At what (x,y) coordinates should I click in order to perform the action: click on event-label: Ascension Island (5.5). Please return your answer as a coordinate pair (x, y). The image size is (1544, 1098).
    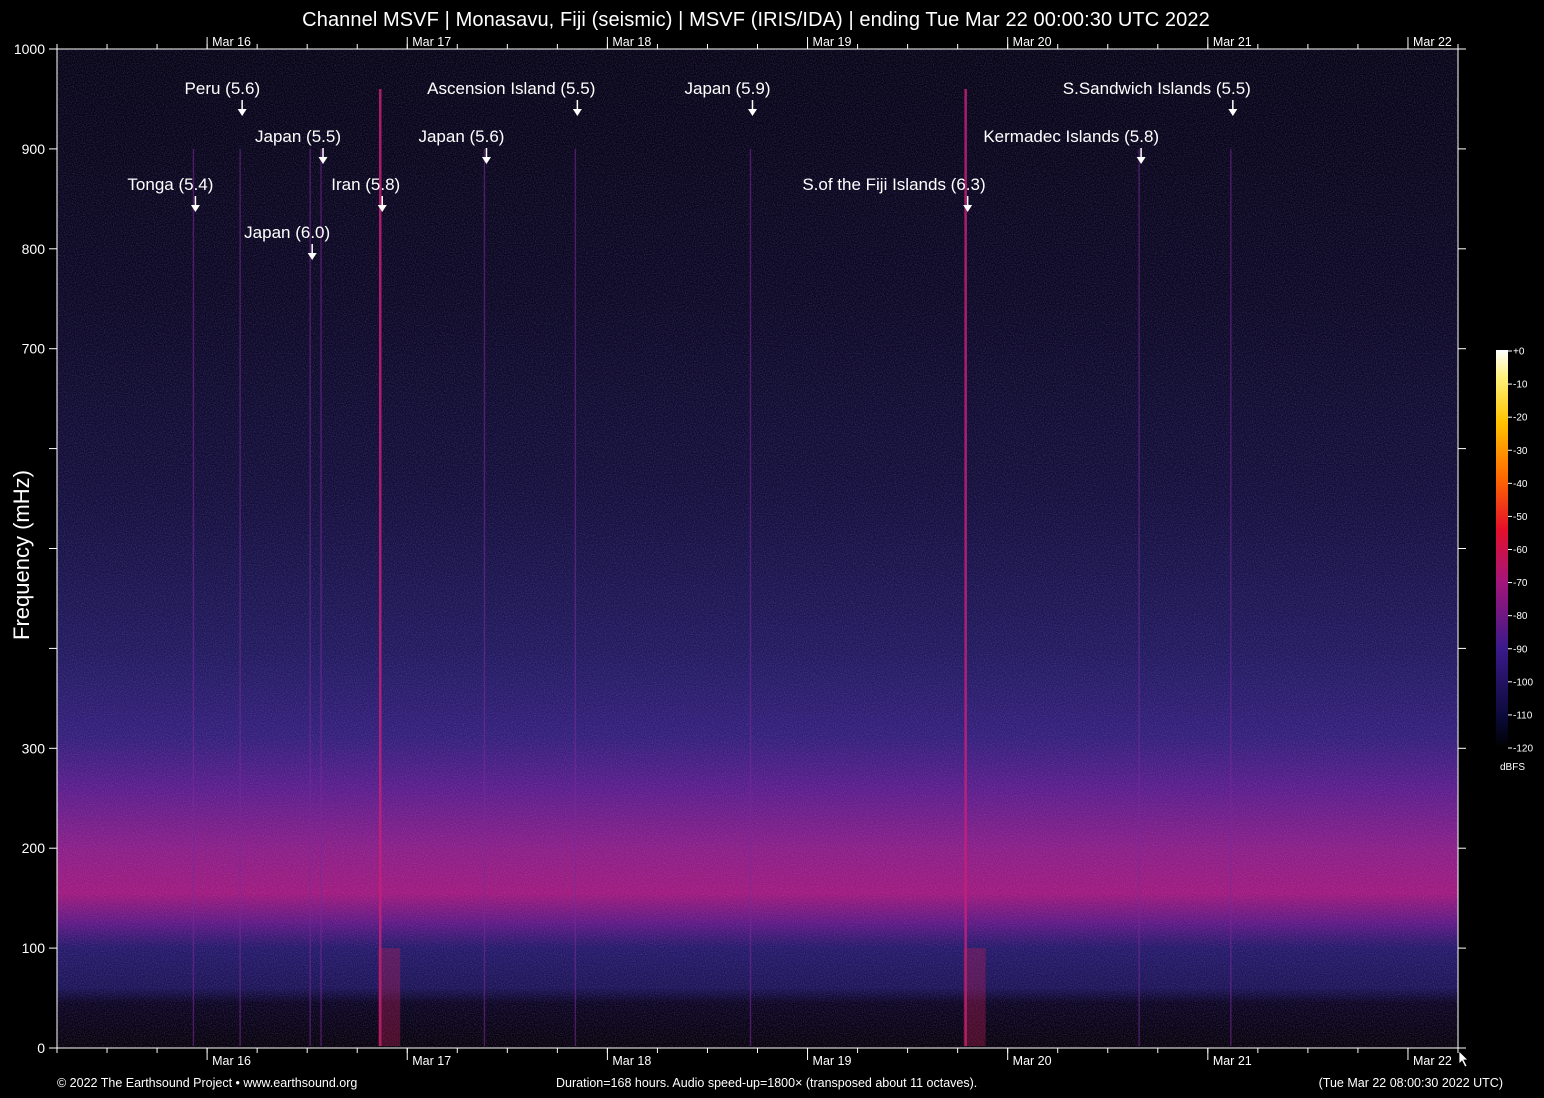
    Looking at the image, I should click on (511, 88).